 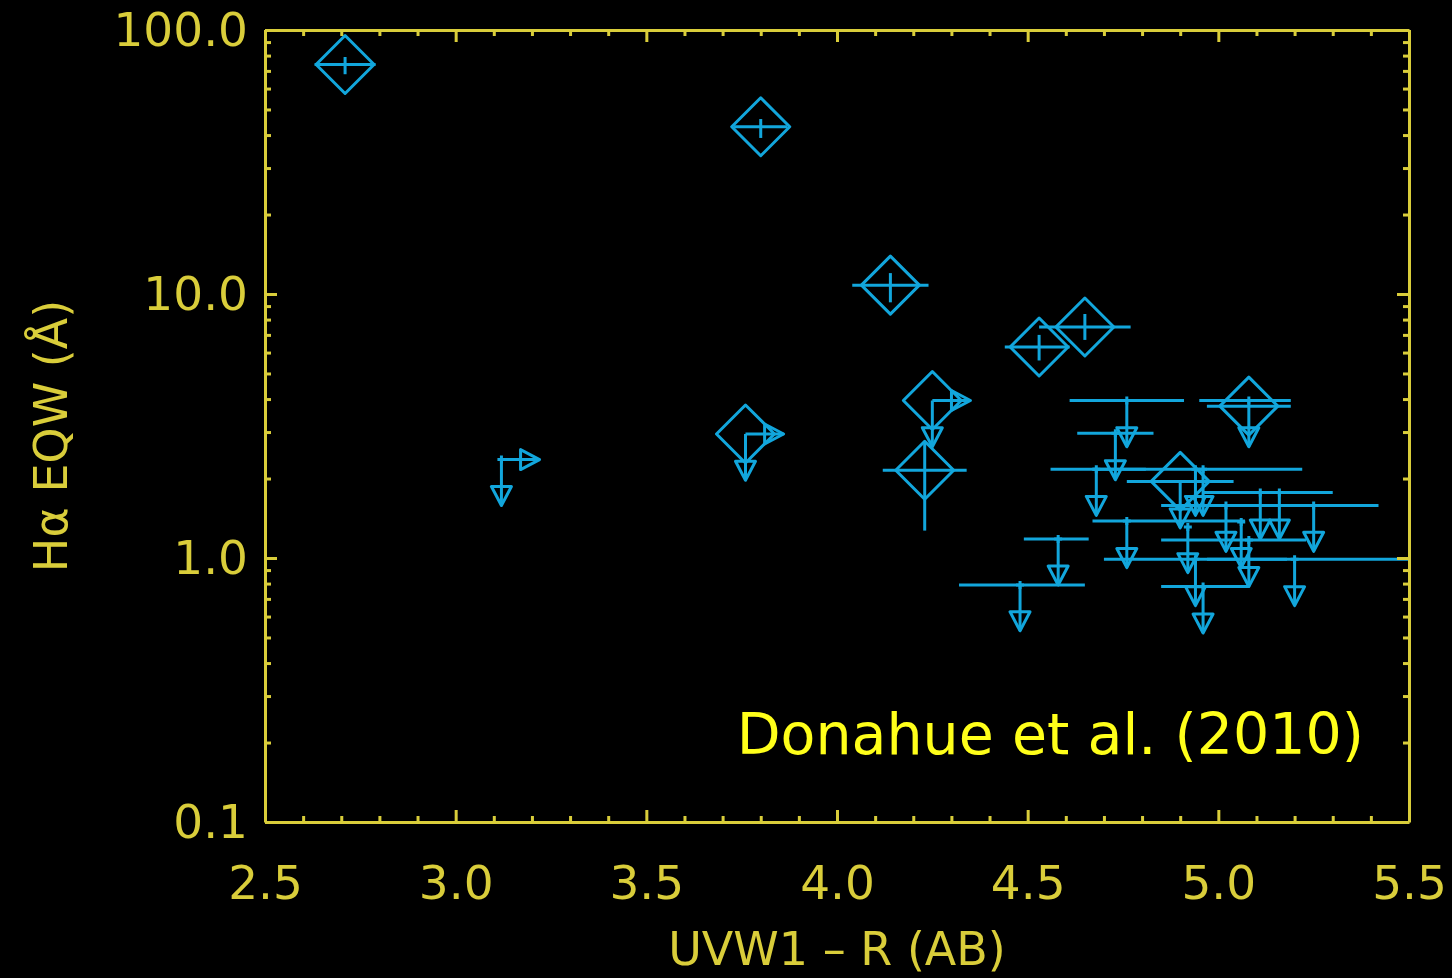 What do you see at coordinates (50, 436) in the screenshot?
I see `y-axis-title: Hα EQW (Å)` at bounding box center [50, 436].